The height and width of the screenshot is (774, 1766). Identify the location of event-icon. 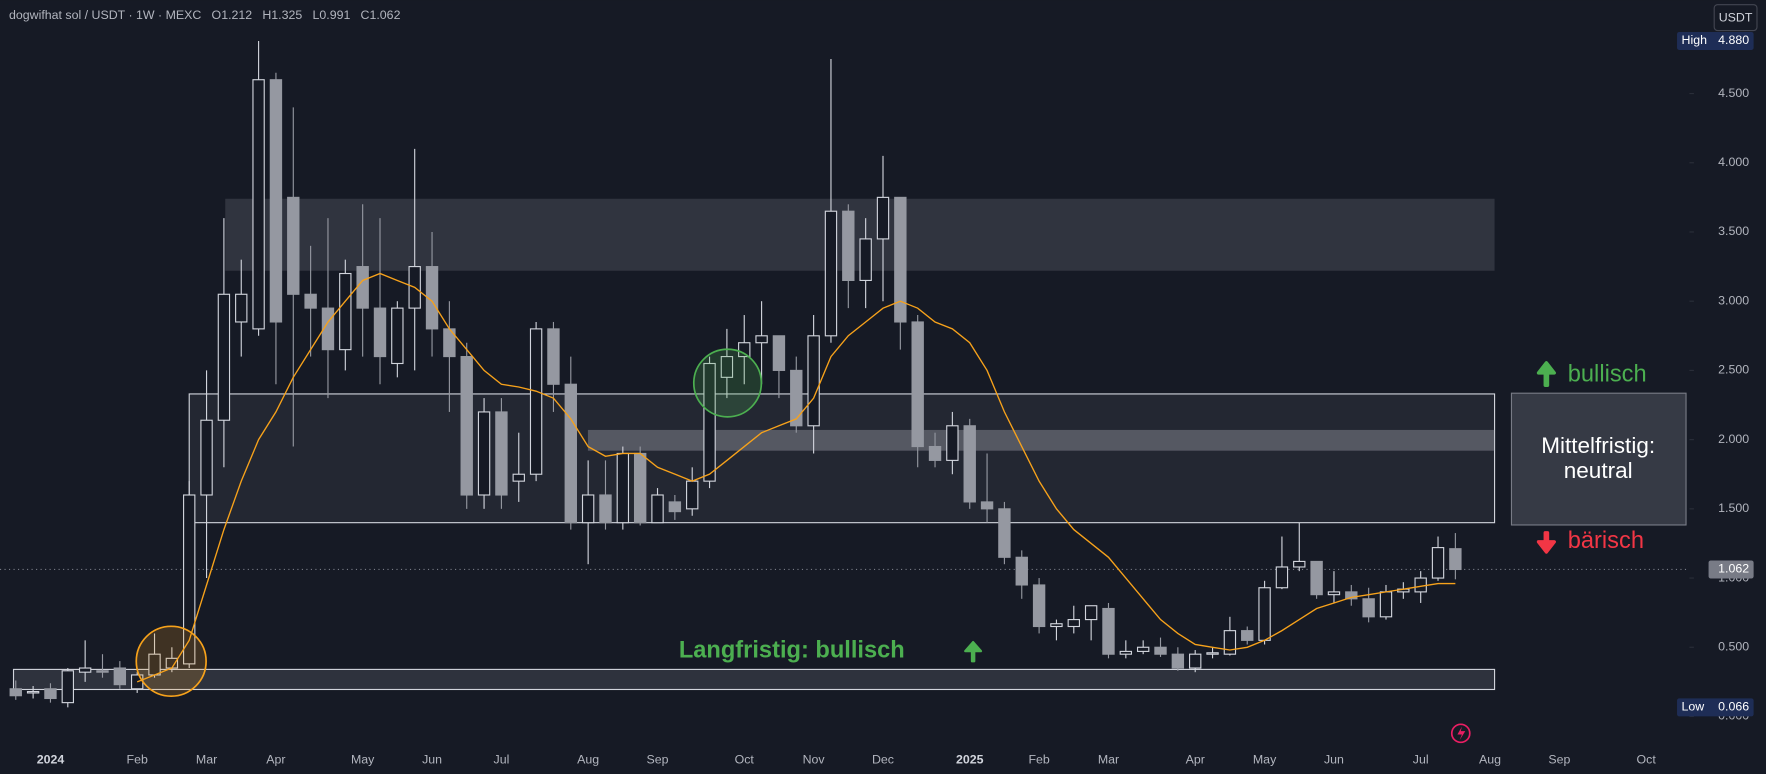
(1460, 733).